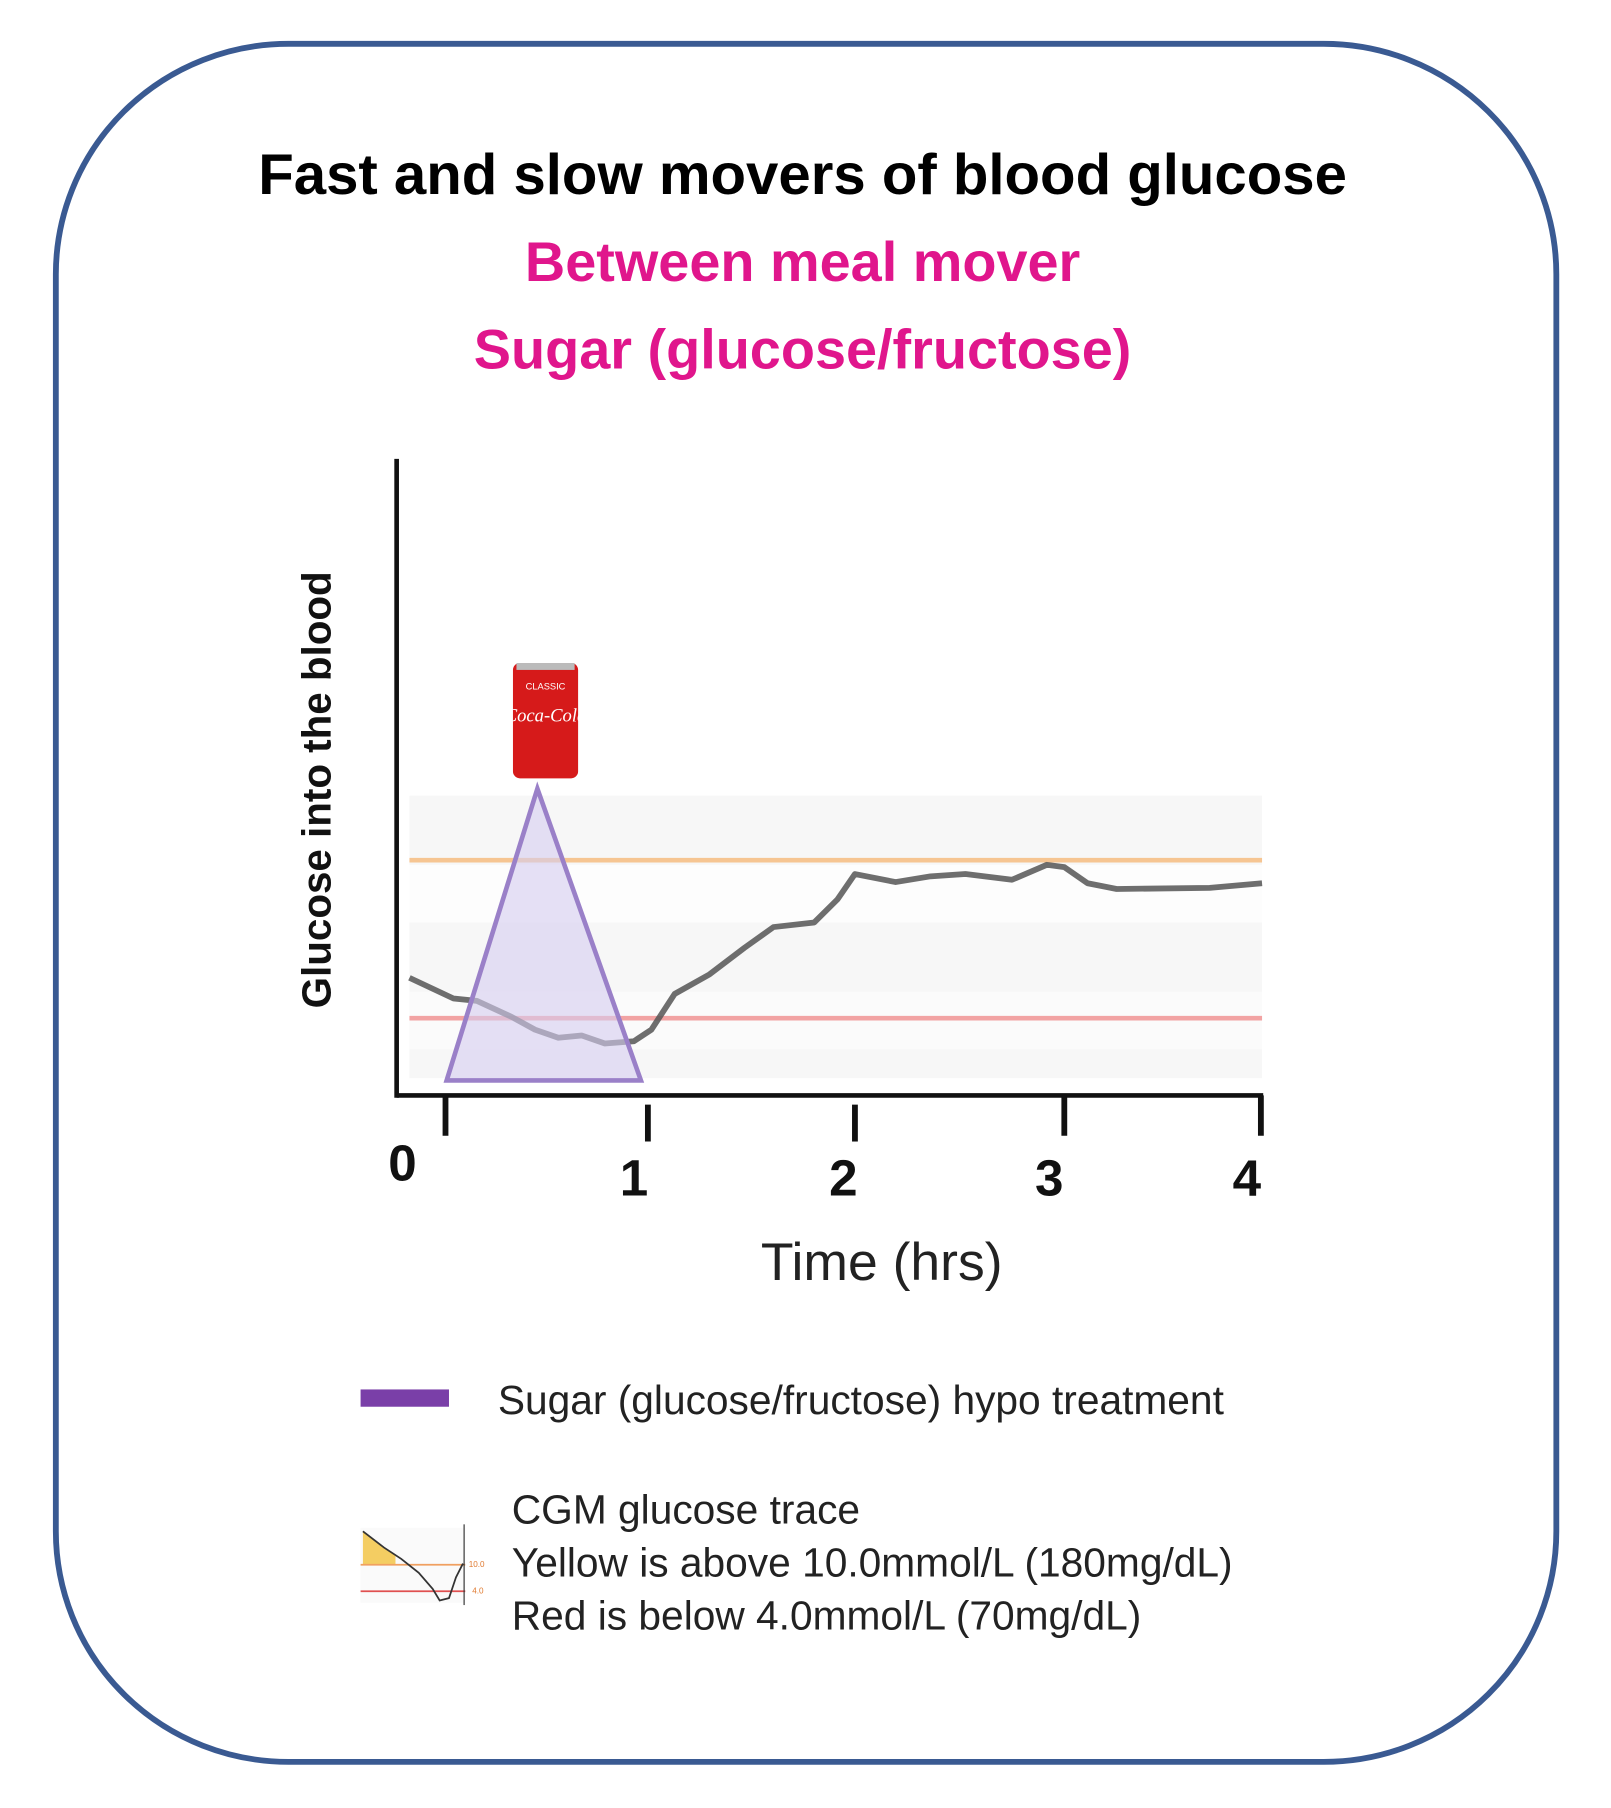  Describe the element at coordinates (316, 789) in the screenshot. I see `y-axis-label: Glucose into the blood` at that location.